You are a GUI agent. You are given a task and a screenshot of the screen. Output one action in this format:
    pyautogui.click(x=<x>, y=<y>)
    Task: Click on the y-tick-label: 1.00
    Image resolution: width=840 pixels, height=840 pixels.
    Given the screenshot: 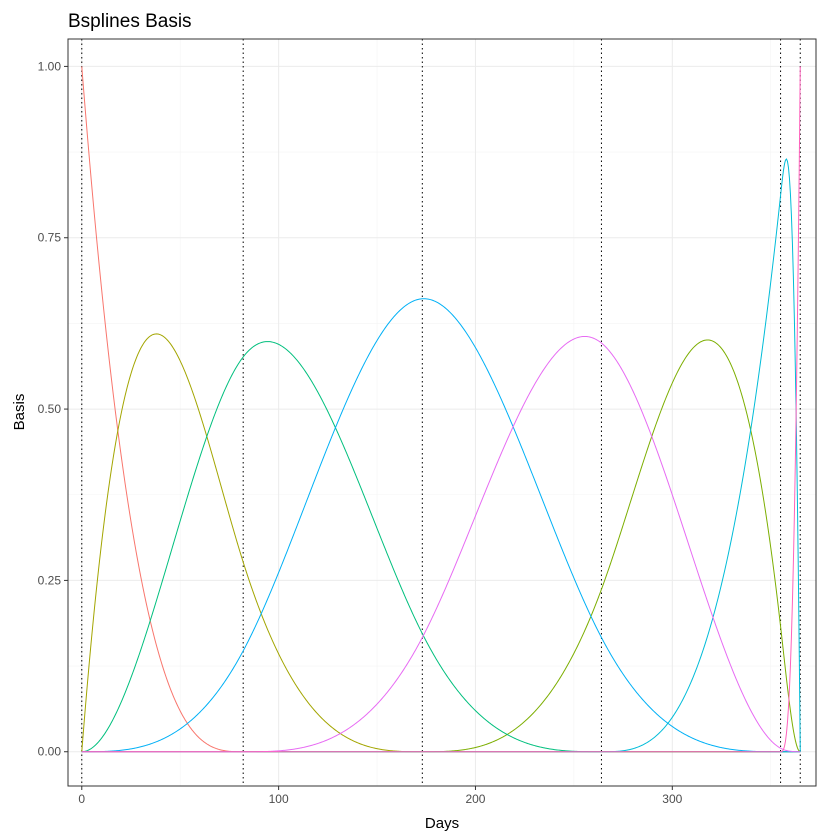 What is the action you would take?
    pyautogui.click(x=50, y=66)
    